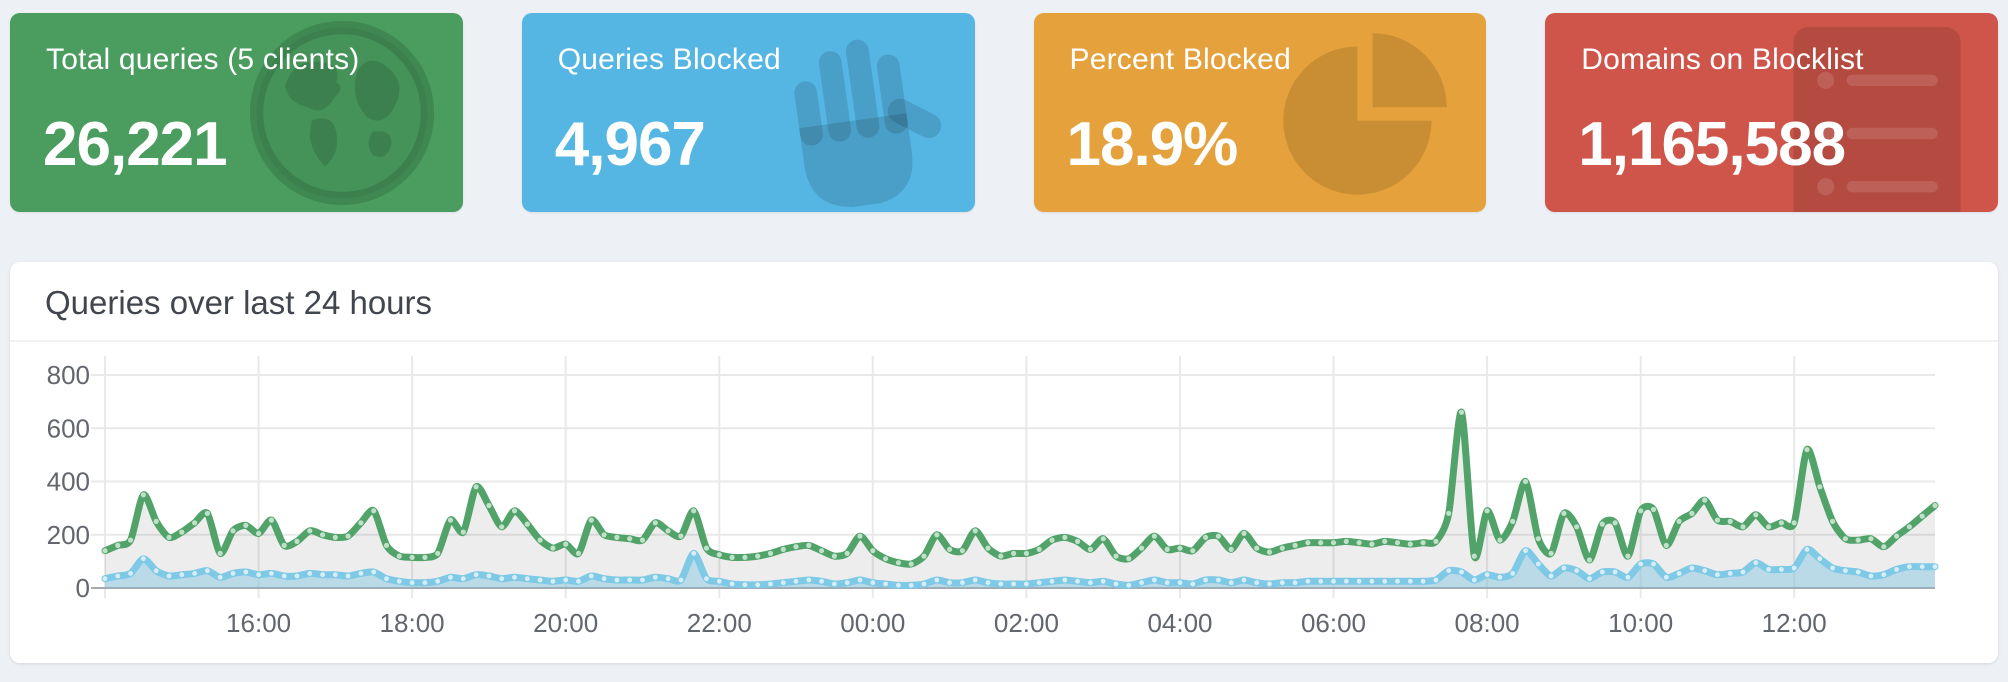 Image resolution: width=2008 pixels, height=682 pixels. Describe the element at coordinates (412, 623) in the screenshot. I see `svg-text: 18:00` at that location.